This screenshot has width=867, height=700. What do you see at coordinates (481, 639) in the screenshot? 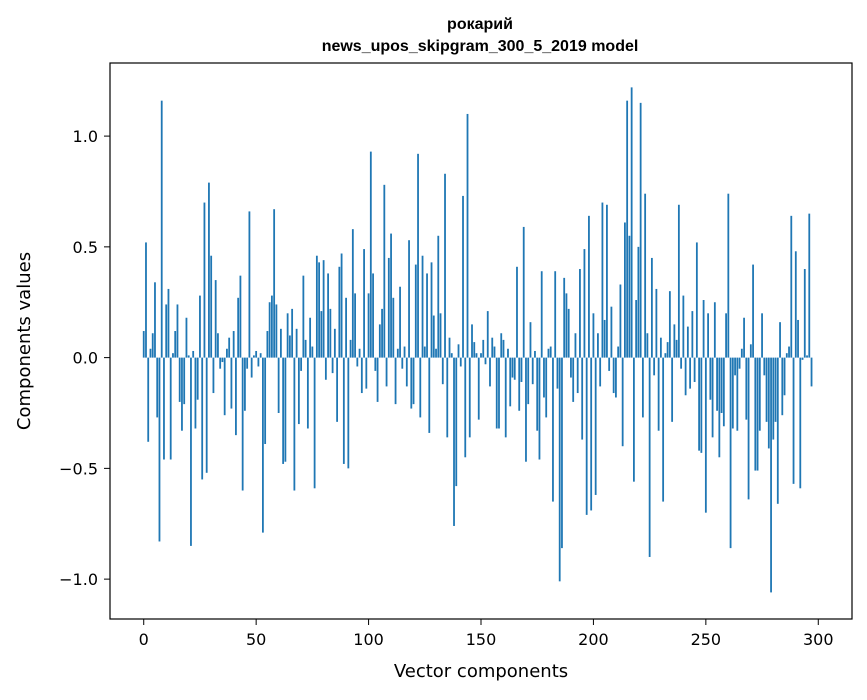
I see `x-tick-label: 150` at bounding box center [481, 639].